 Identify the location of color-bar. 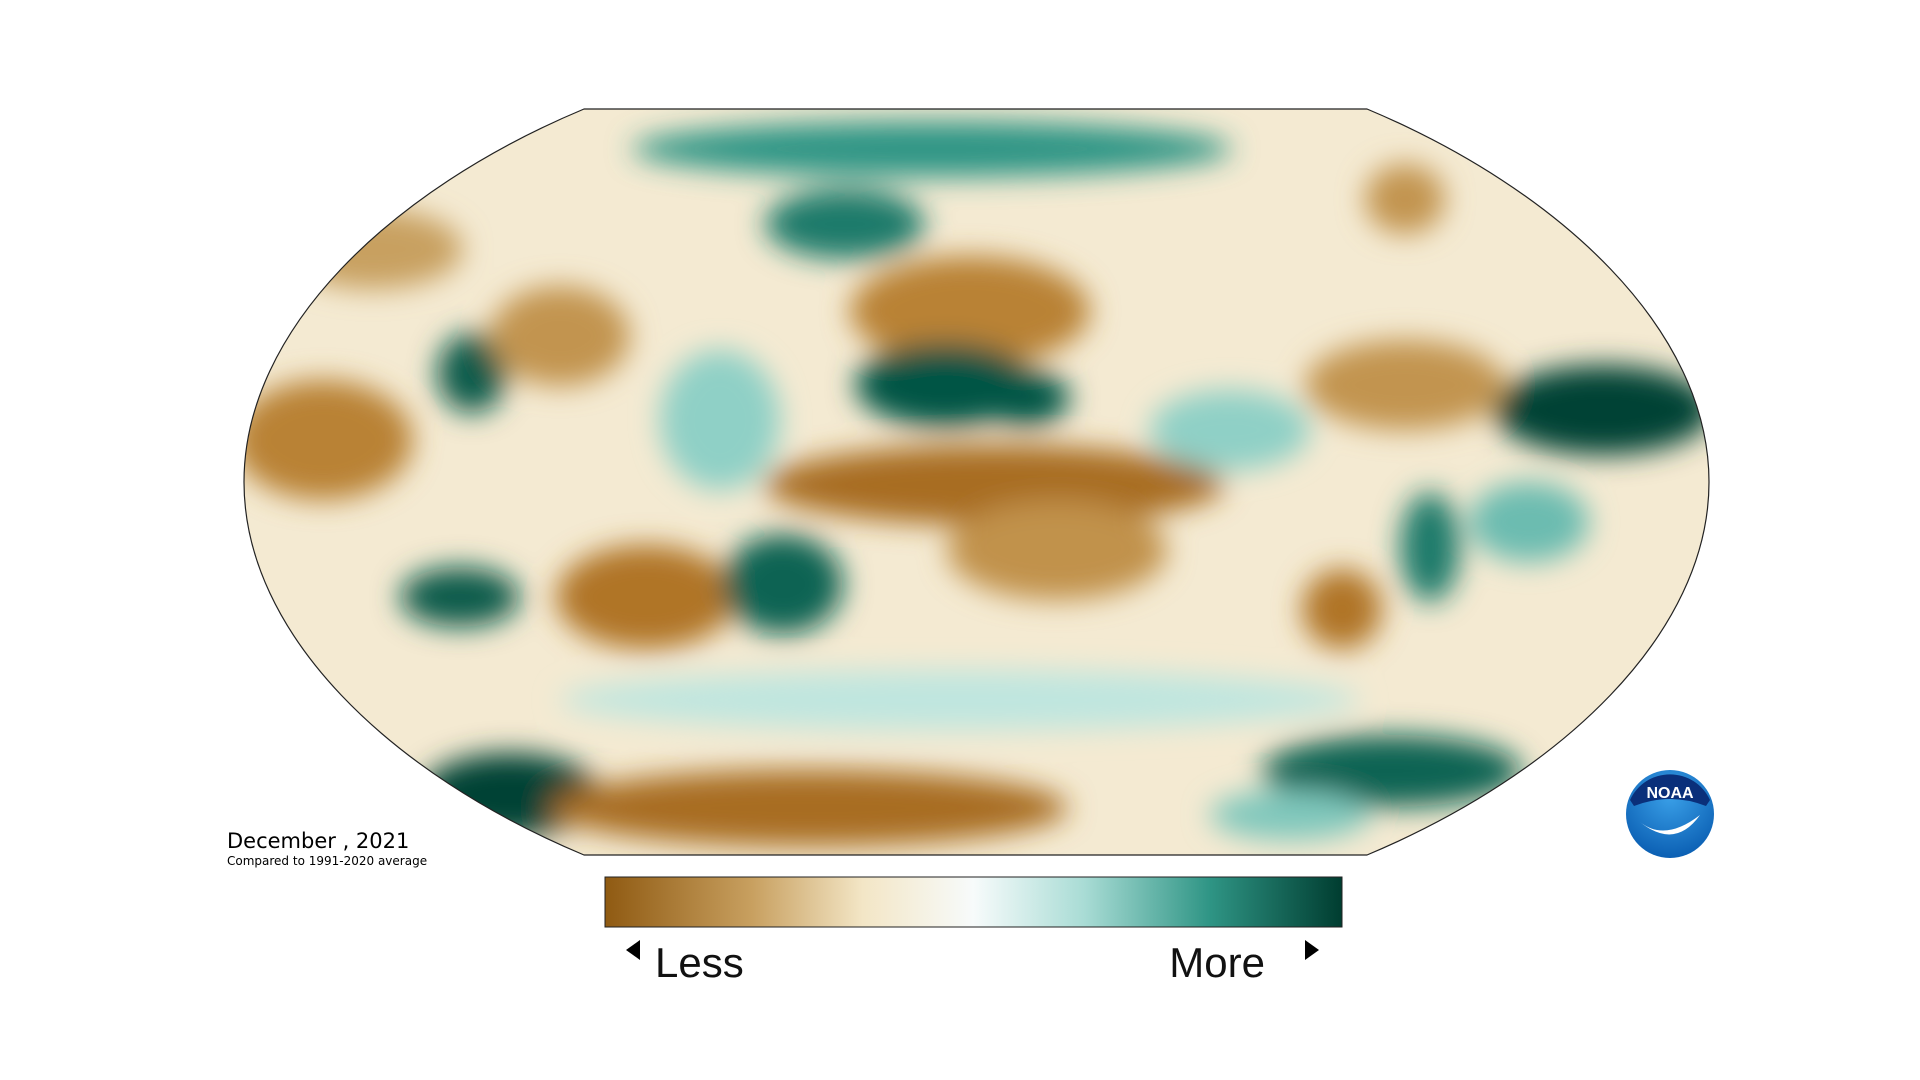
(973, 902).